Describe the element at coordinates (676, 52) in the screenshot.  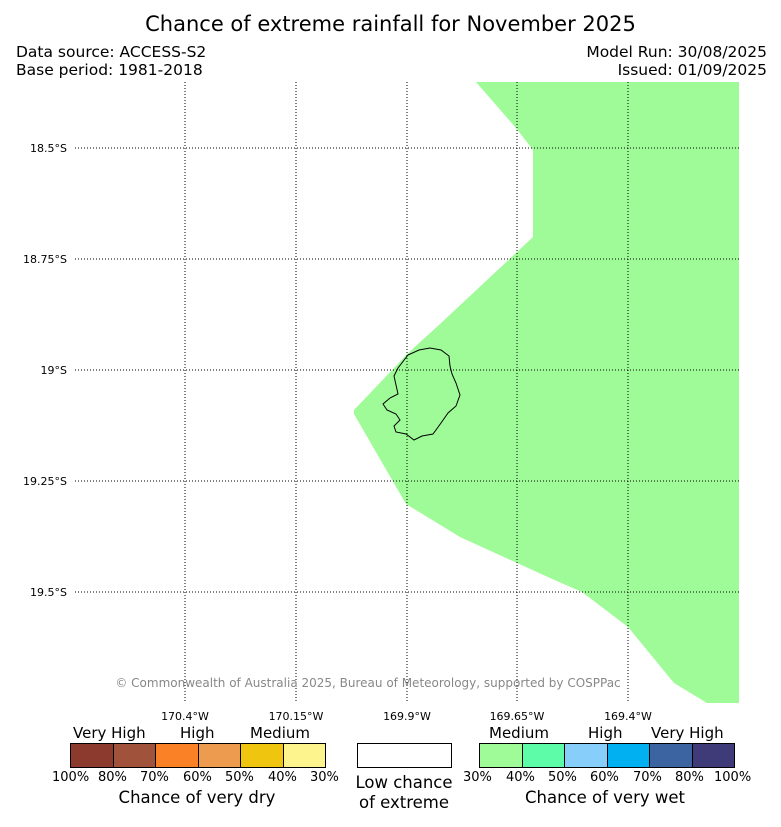
I see `model-run: Model Run: 30/08/2025` at that location.